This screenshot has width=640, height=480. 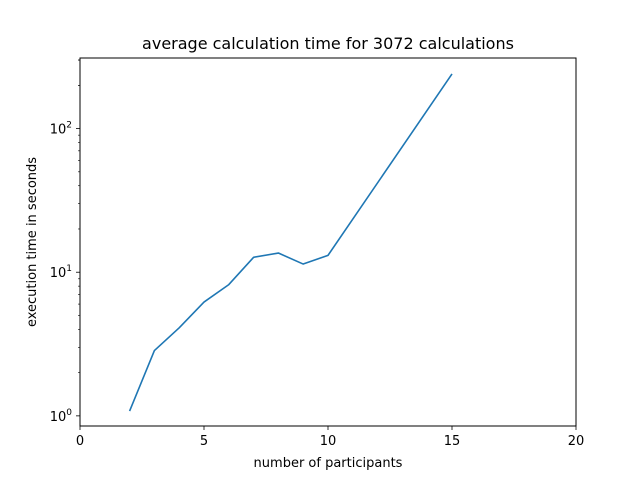 What do you see at coordinates (61, 129) in the screenshot?
I see `y-tick-label: 10²` at bounding box center [61, 129].